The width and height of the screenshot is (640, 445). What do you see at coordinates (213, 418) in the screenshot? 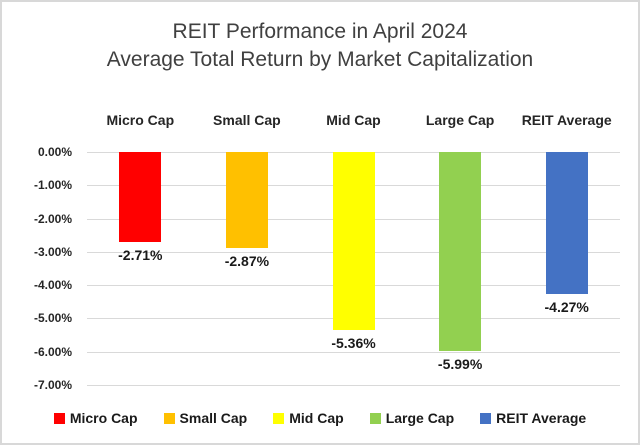
I see `legend-label: Small Cap` at bounding box center [213, 418].